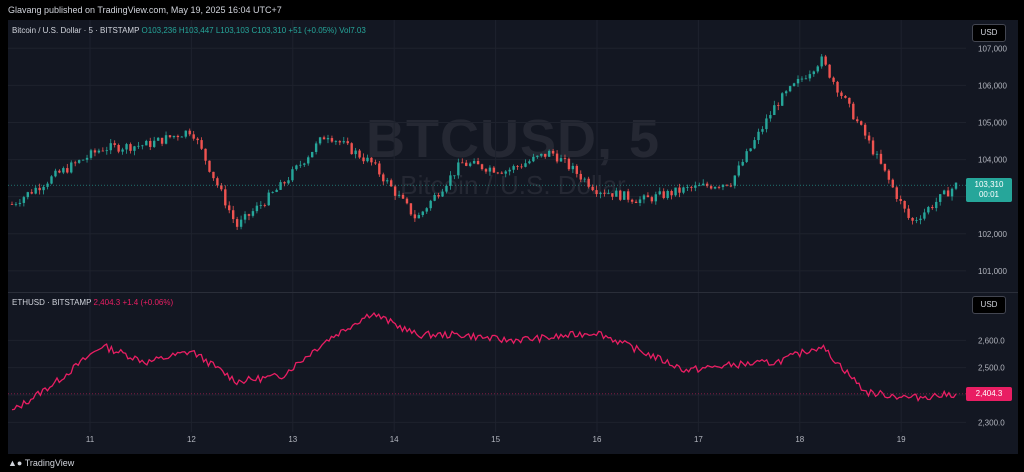 The width and height of the screenshot is (1024, 472). What do you see at coordinates (394, 439) in the screenshot?
I see `x-tick-label: 14` at bounding box center [394, 439].